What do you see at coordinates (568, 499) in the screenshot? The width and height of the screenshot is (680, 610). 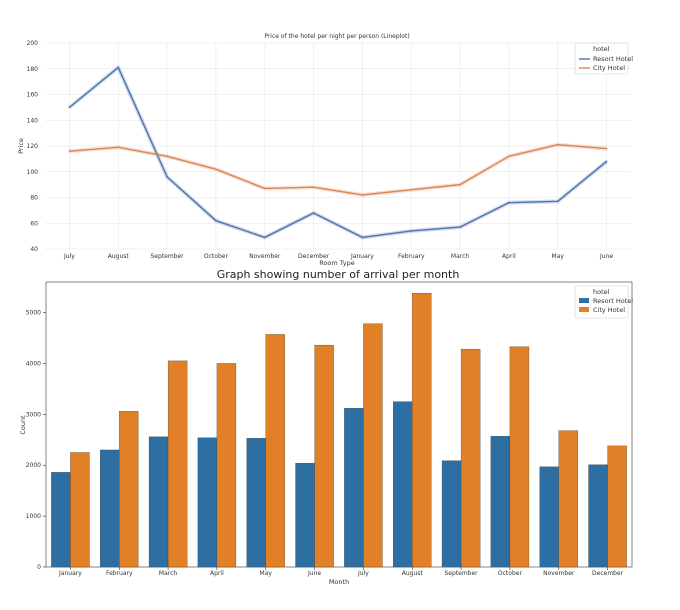 I see `bar-city-hotel-november` at bounding box center [568, 499].